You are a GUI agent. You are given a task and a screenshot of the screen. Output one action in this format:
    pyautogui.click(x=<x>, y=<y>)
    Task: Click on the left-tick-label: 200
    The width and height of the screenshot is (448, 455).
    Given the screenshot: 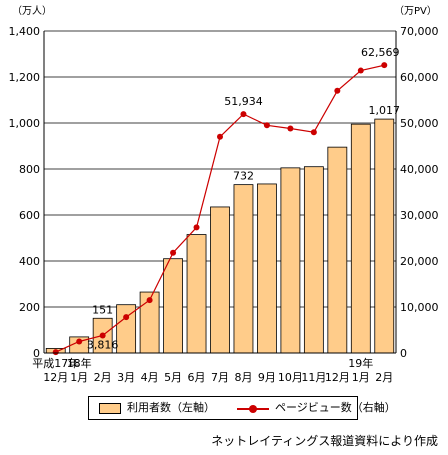 What is the action you would take?
    pyautogui.click(x=29, y=307)
    